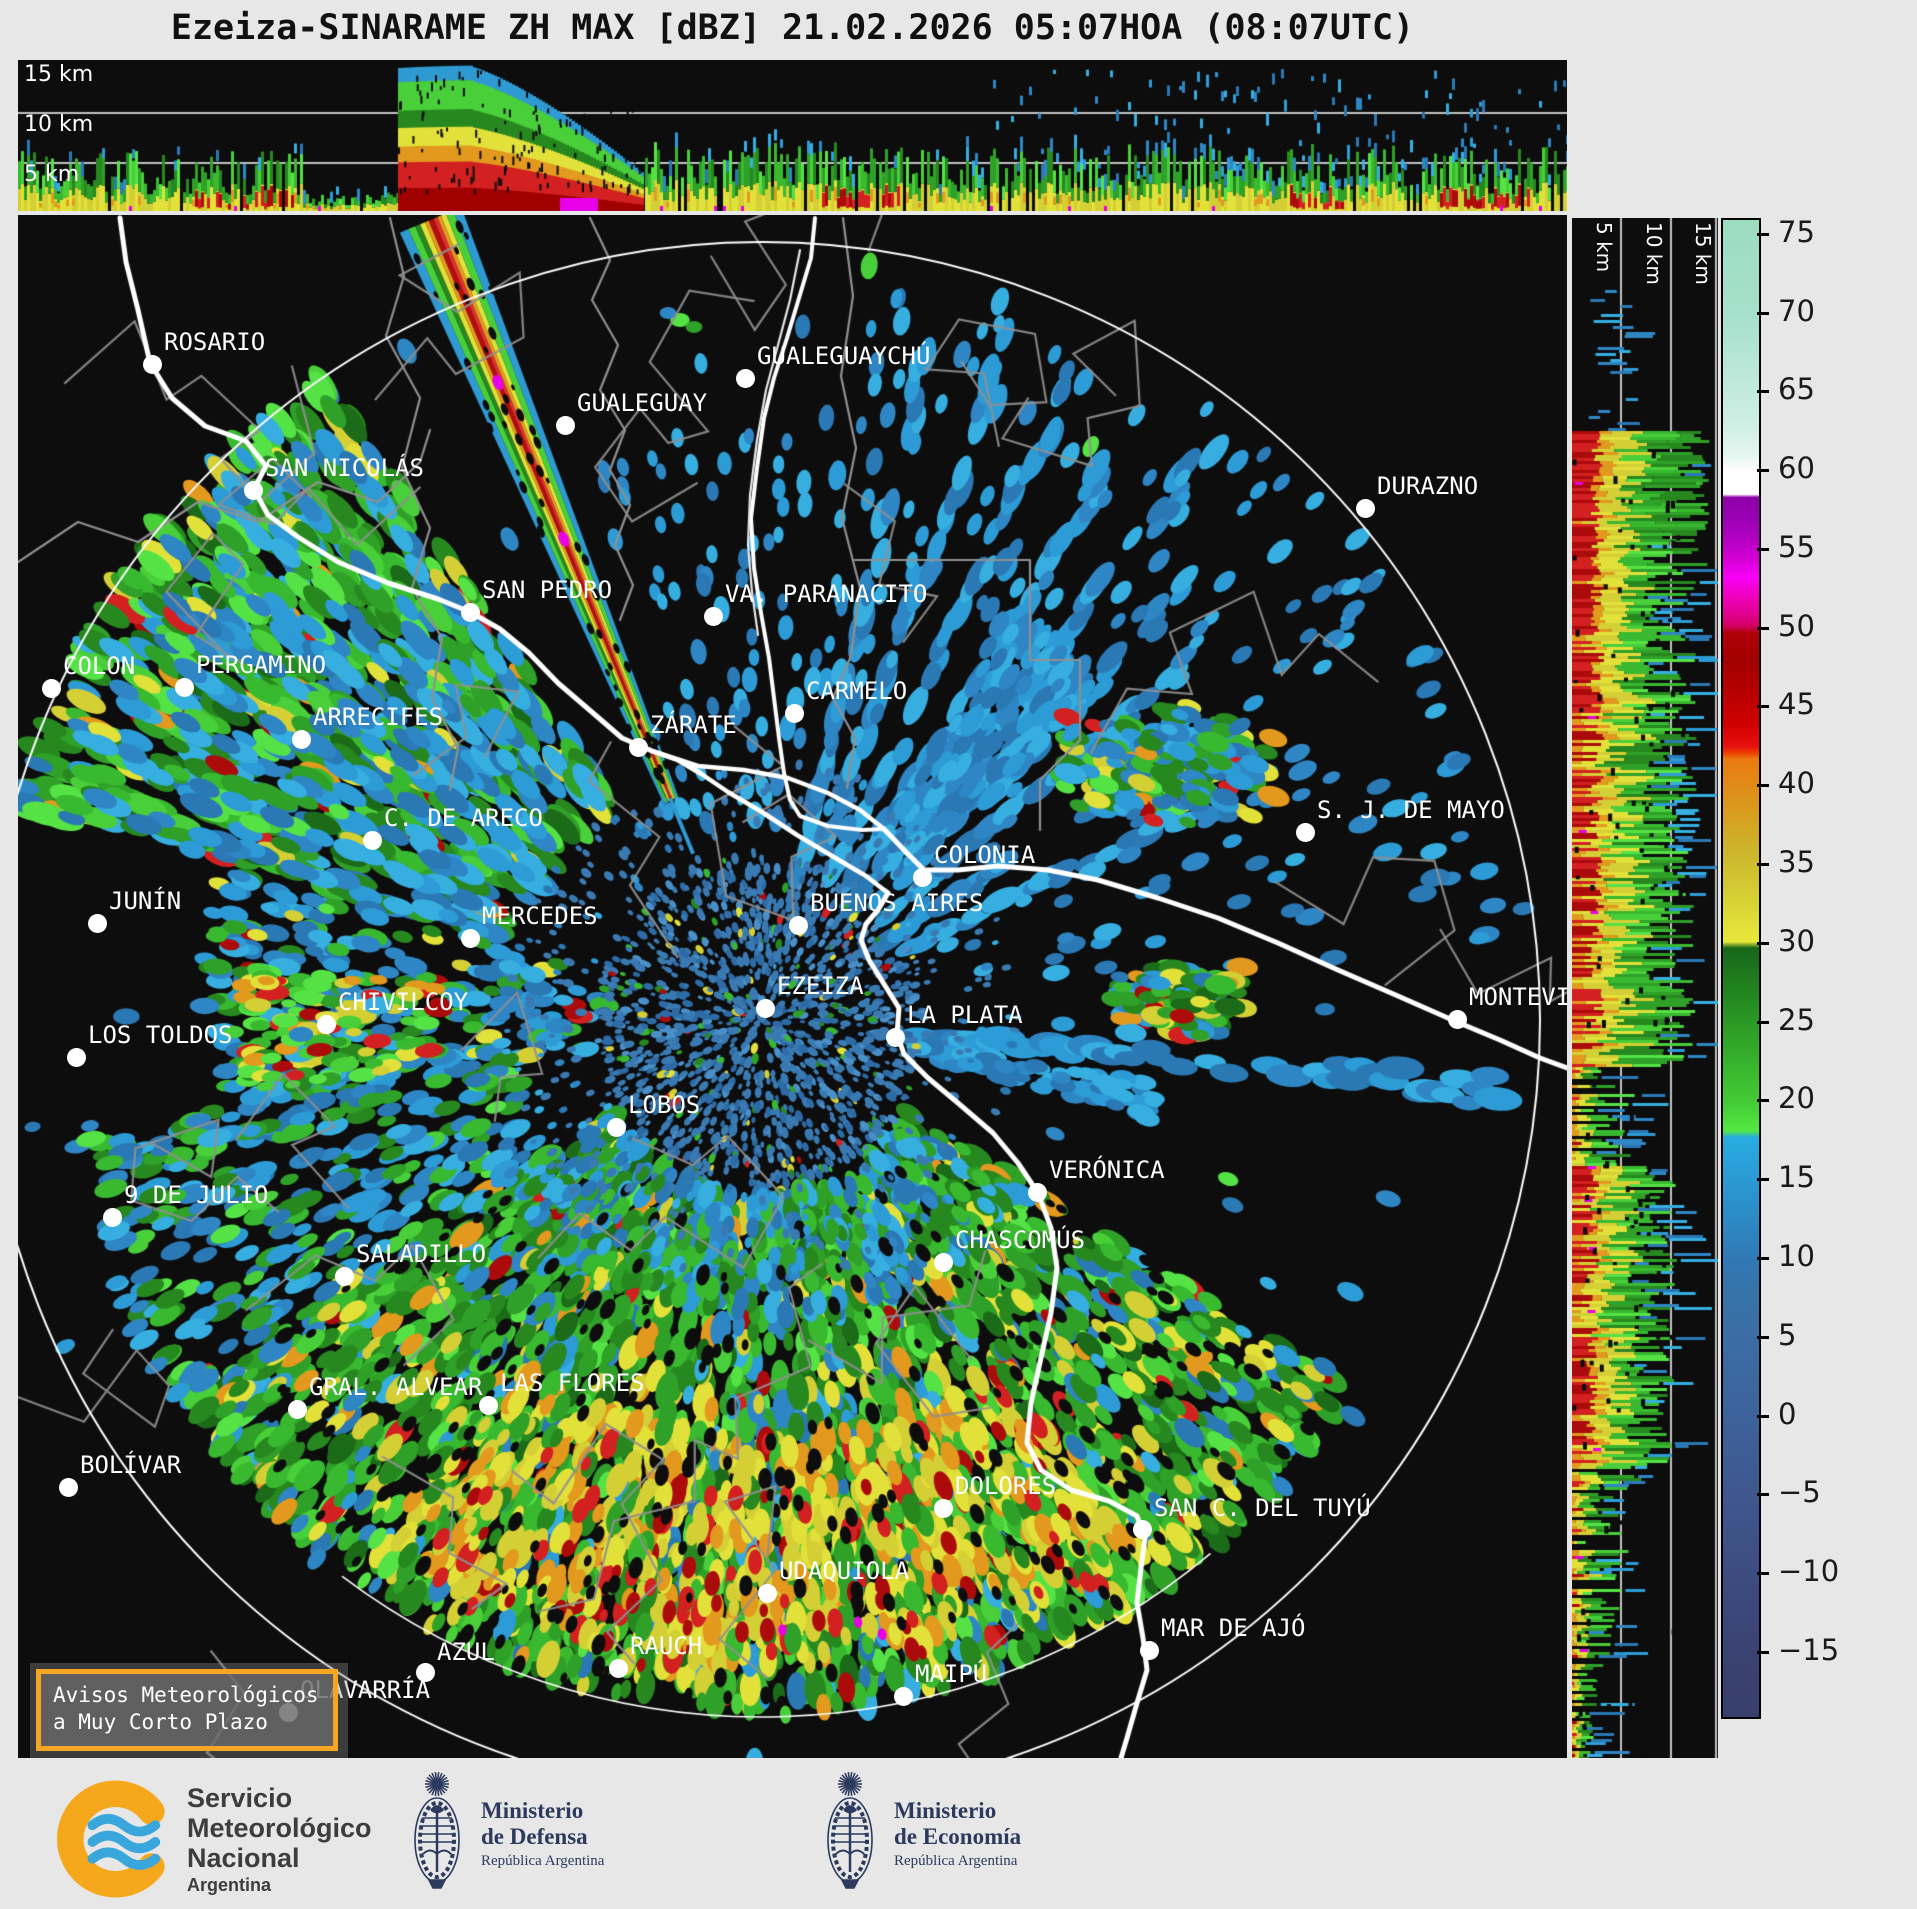 The image size is (1917, 1909). I want to click on colorbar-tick-label: 65, so click(1796, 389).